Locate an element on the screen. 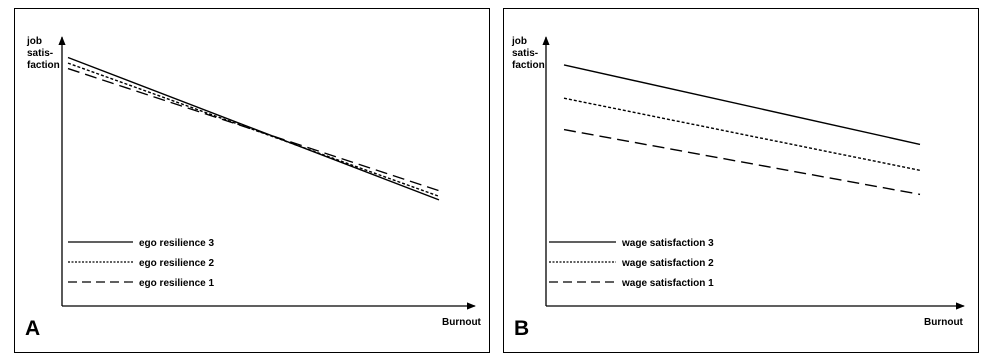  chart-b-y-axis-label-line-1: job is located at coordinates (519, 41).